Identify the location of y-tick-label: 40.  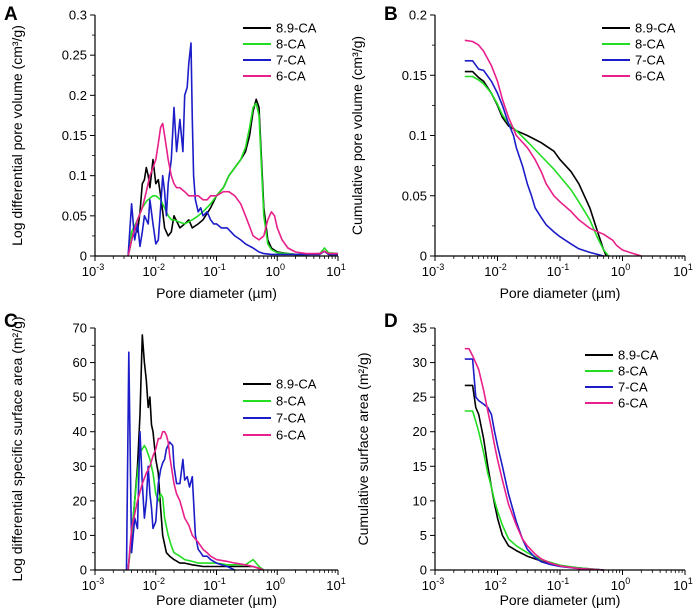
(80, 431).